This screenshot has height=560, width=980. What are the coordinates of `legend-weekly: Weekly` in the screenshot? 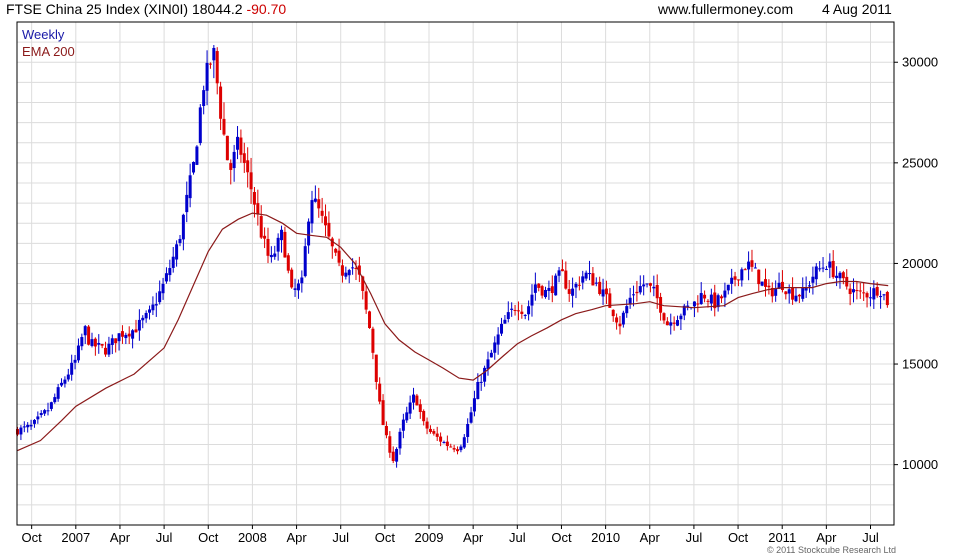 It's located at (43, 34).